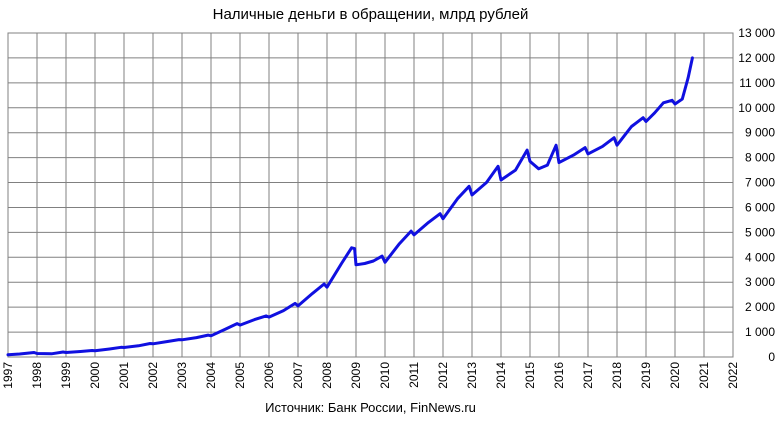  I want to click on x-tick-label: 2022, so click(733, 375).